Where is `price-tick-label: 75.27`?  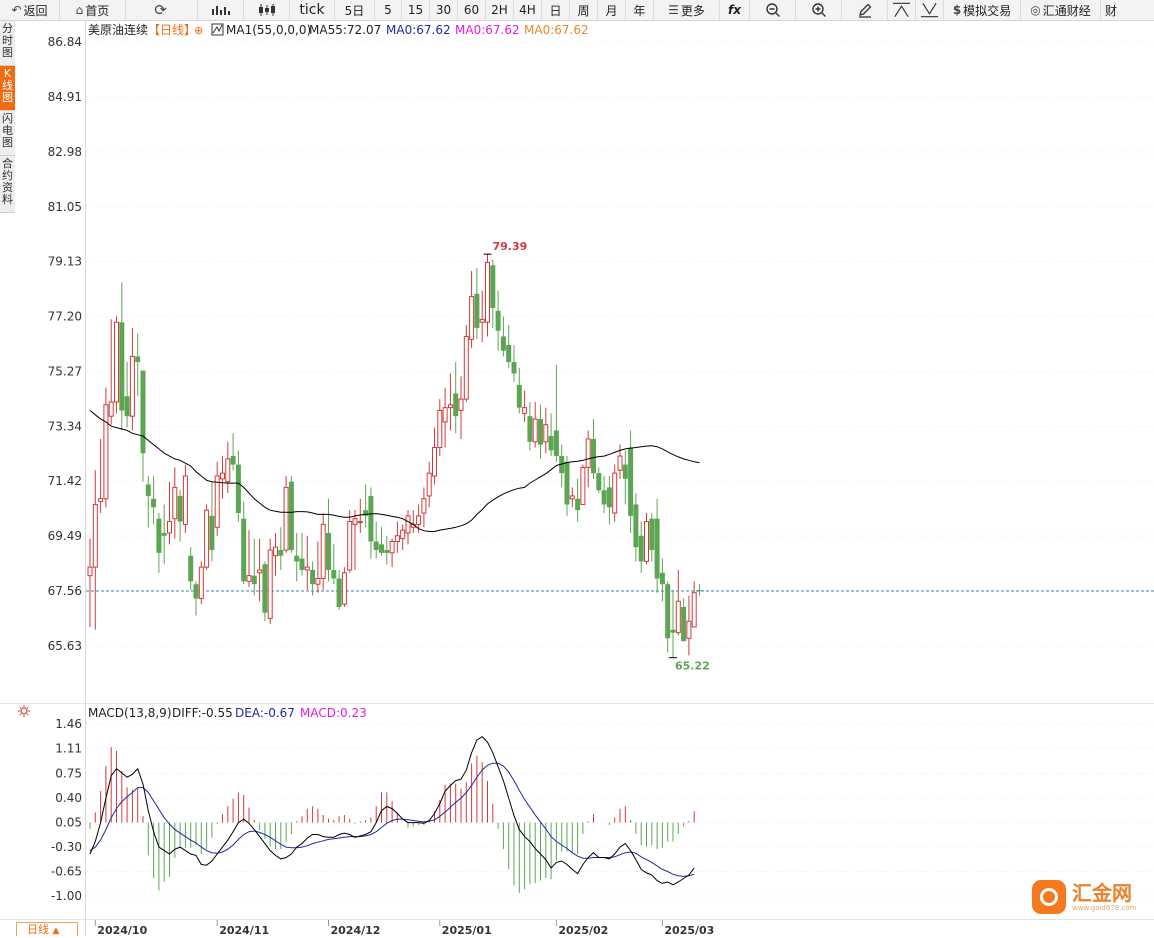 price-tick-label: 75.27 is located at coordinates (65, 371).